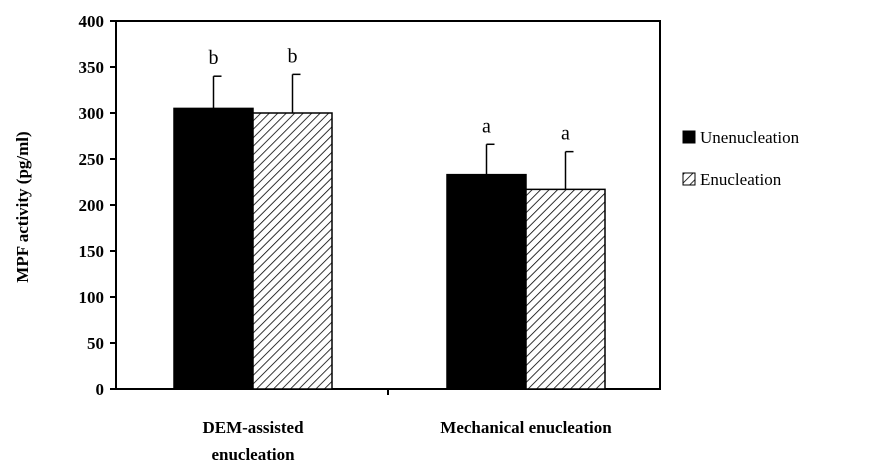 This screenshot has width=880, height=468. Describe the element at coordinates (22, 206) in the screenshot. I see `y-axis-label: MPF activity (pg/ml)` at that location.